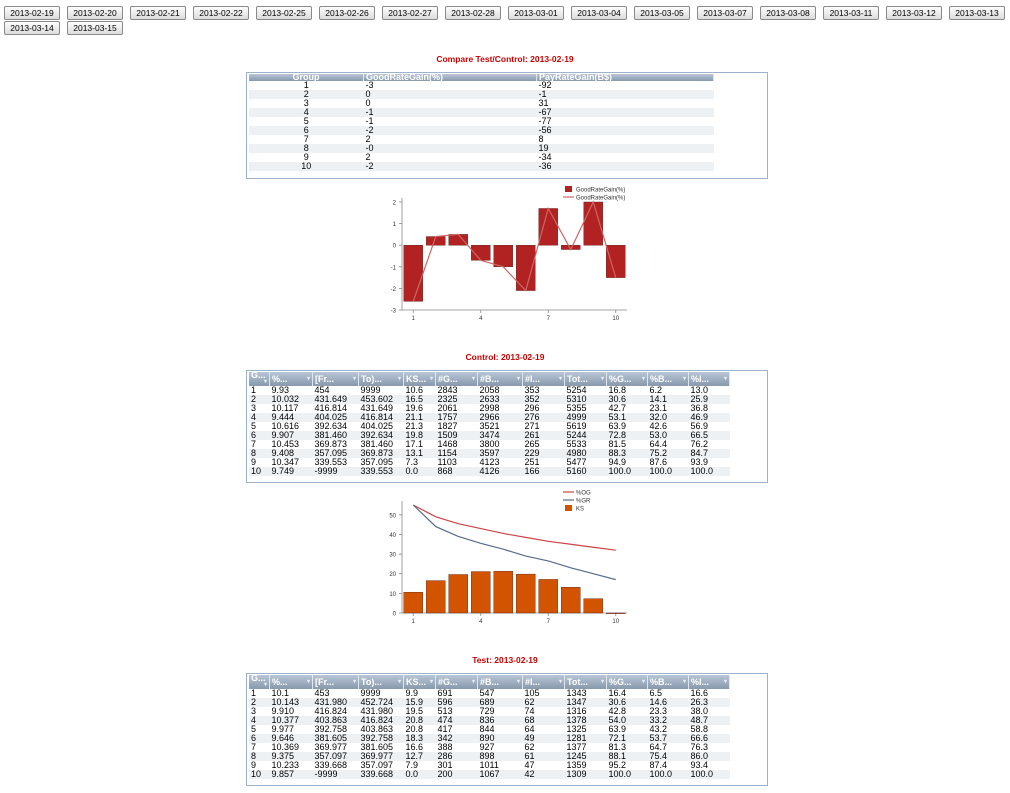  Describe the element at coordinates (481, 166) in the screenshot. I see `table-row: 10 -2 -36` at that location.